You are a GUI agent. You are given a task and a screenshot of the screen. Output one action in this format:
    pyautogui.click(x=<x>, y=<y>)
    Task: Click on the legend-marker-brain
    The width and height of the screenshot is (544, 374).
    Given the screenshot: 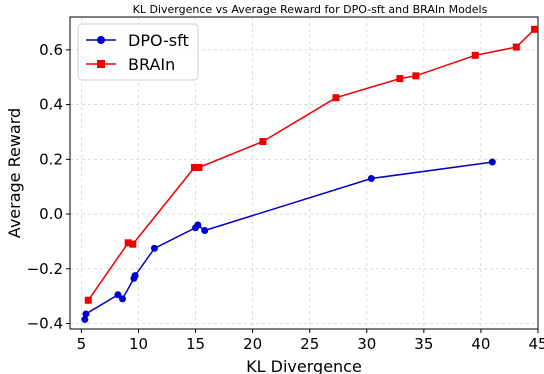 What is the action you would take?
    pyautogui.click(x=101, y=64)
    